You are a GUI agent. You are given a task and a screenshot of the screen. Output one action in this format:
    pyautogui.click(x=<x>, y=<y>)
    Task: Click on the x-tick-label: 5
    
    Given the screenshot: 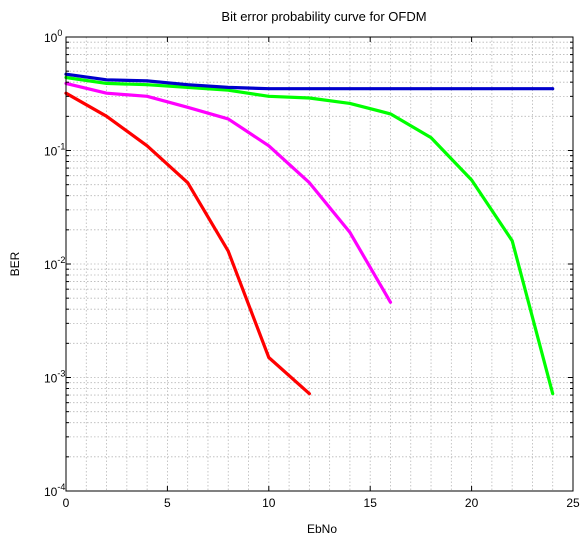 What is the action you would take?
    pyautogui.click(x=167, y=503)
    